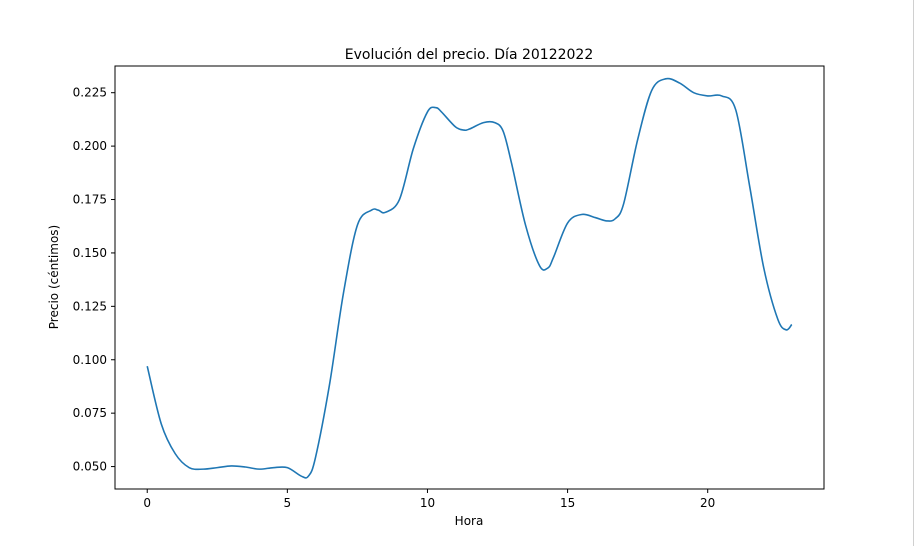  What do you see at coordinates (147, 503) in the screenshot?
I see `x-tick-label: 0` at bounding box center [147, 503].